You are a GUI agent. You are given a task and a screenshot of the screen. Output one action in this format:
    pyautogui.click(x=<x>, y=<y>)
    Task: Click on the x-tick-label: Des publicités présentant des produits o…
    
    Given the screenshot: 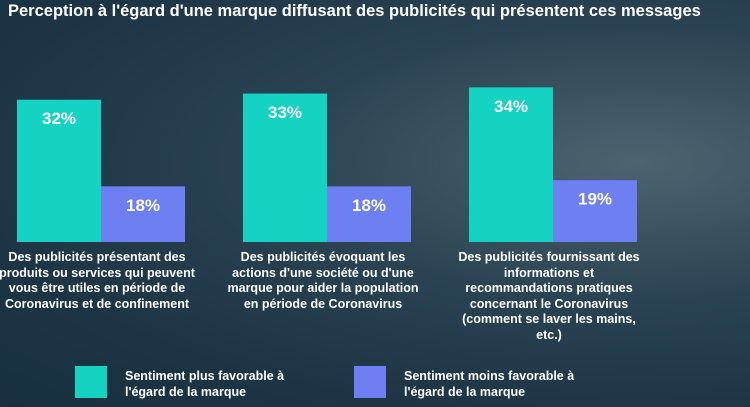 What is the action you would take?
    pyautogui.click(x=97, y=280)
    